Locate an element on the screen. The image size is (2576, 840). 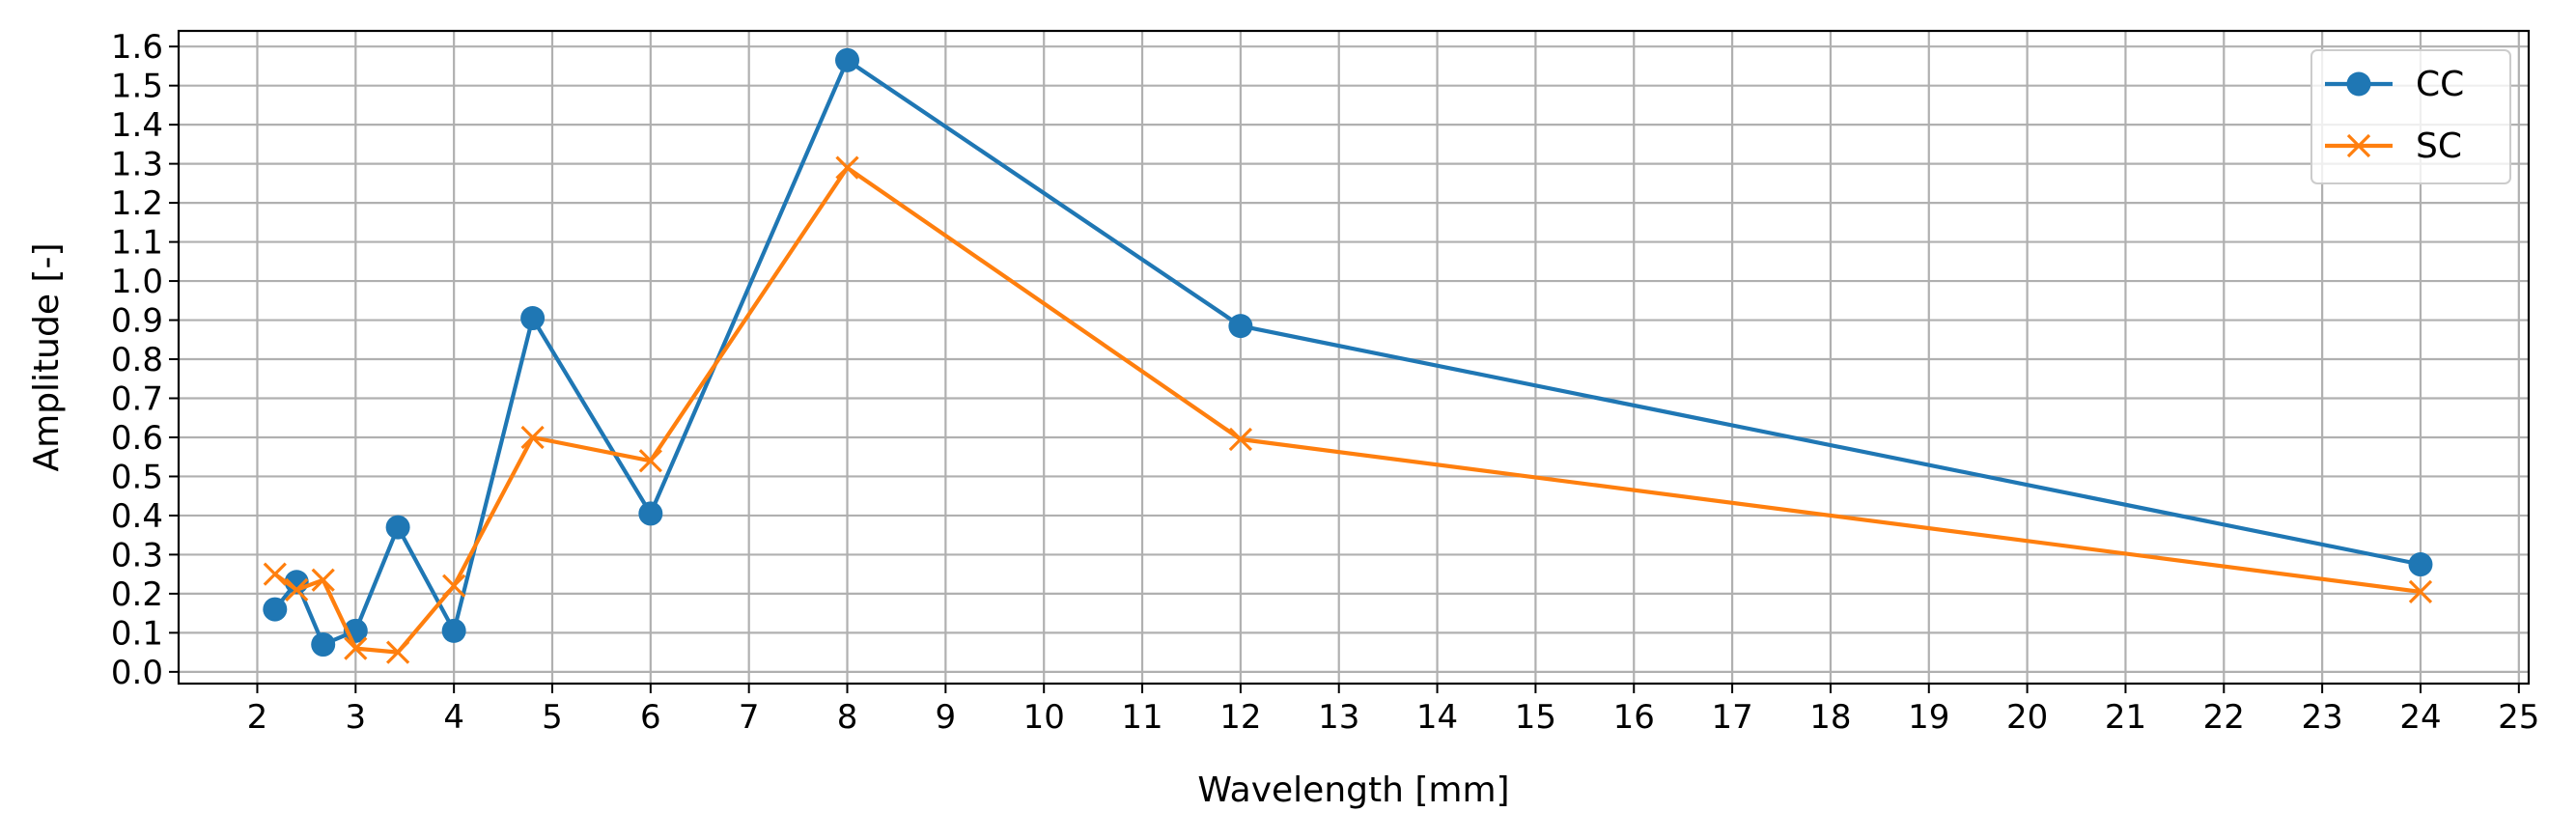
y-tick-label: 1.4 is located at coordinates (137, 126).